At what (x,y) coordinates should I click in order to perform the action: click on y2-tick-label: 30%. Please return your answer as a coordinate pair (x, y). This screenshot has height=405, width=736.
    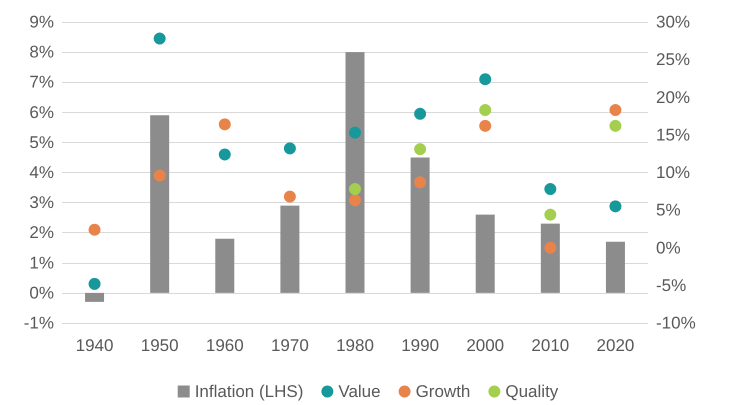
    Looking at the image, I should click on (673, 22).